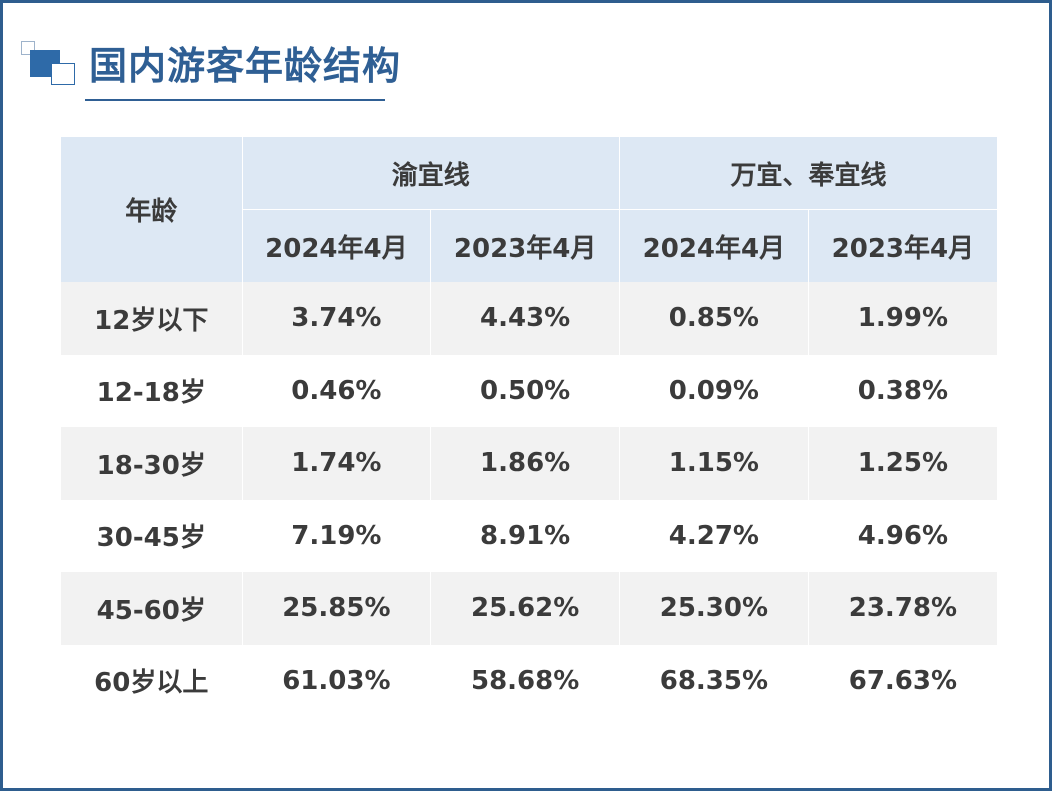 This screenshot has width=1052, height=791. What do you see at coordinates (714, 608) in the screenshot?
I see `value-cell: 25.30%` at bounding box center [714, 608].